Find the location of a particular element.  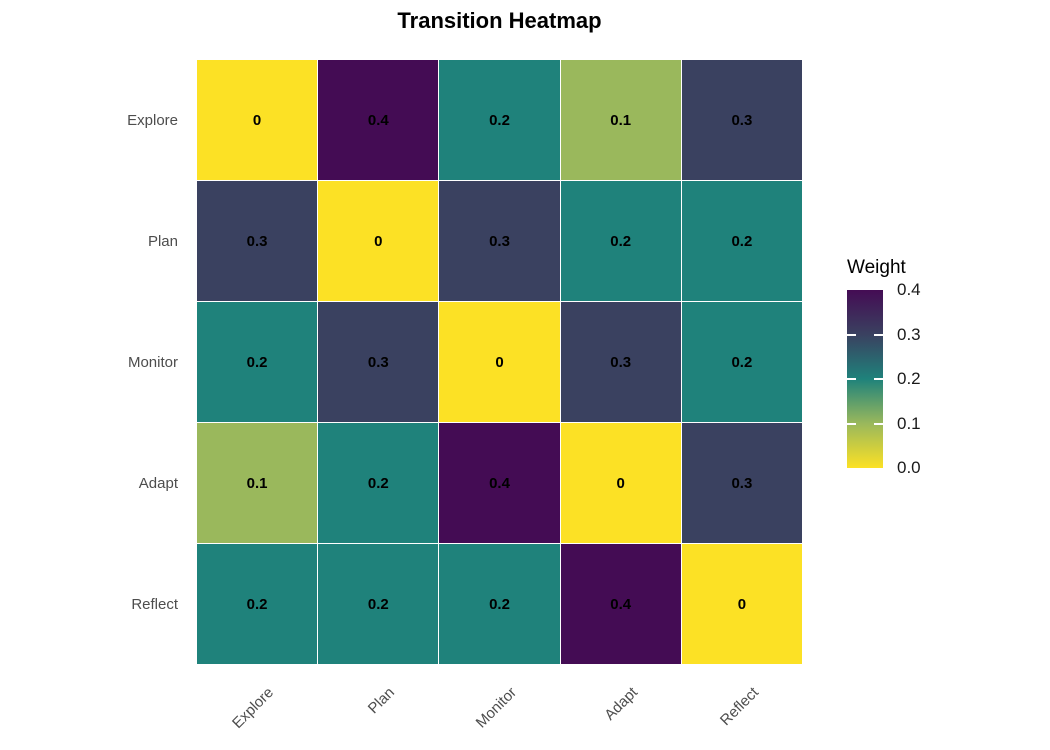

legend-tick-label: 0.3 is located at coordinates (909, 334).